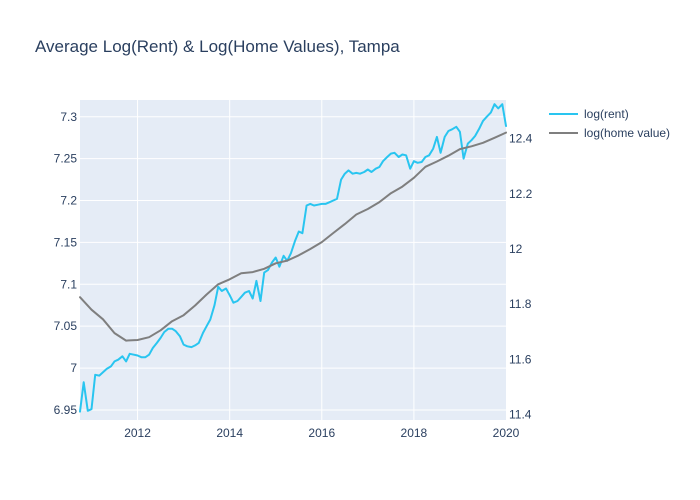  I want to click on legend-item: log(rent), so click(589, 114).